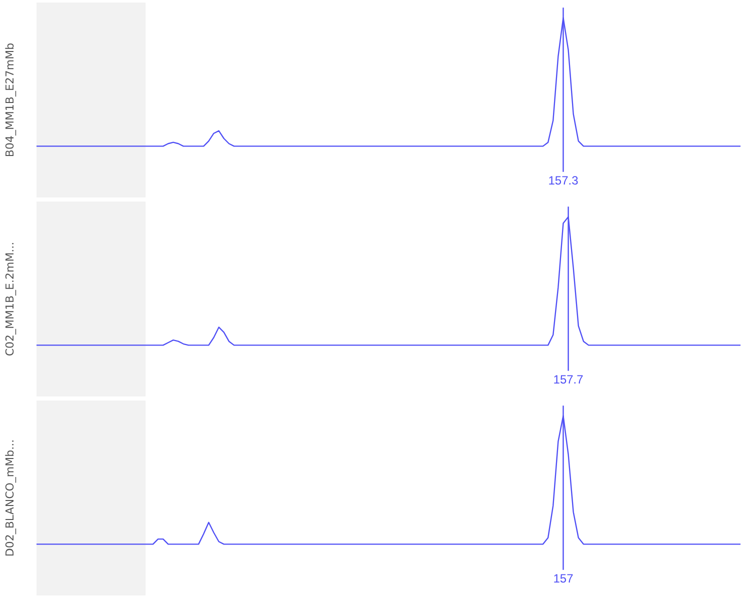  What do you see at coordinates (568, 379) in the screenshot?
I see `text: 157.7` at bounding box center [568, 379].